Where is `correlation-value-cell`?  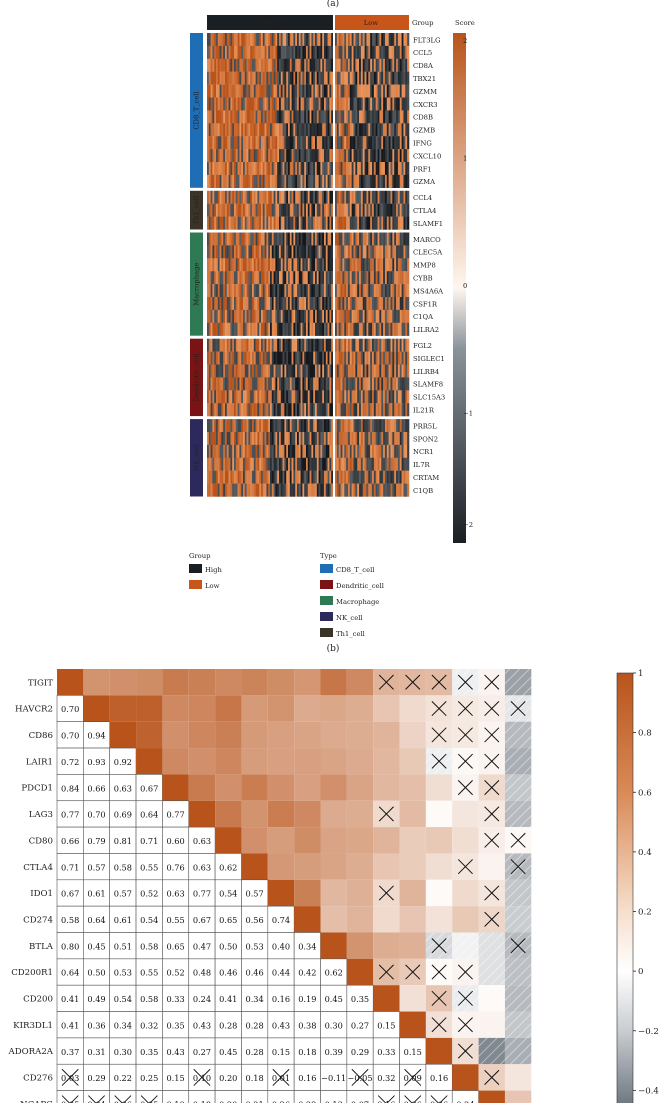
correlation-value-cell is located at coordinates (360, 1025).